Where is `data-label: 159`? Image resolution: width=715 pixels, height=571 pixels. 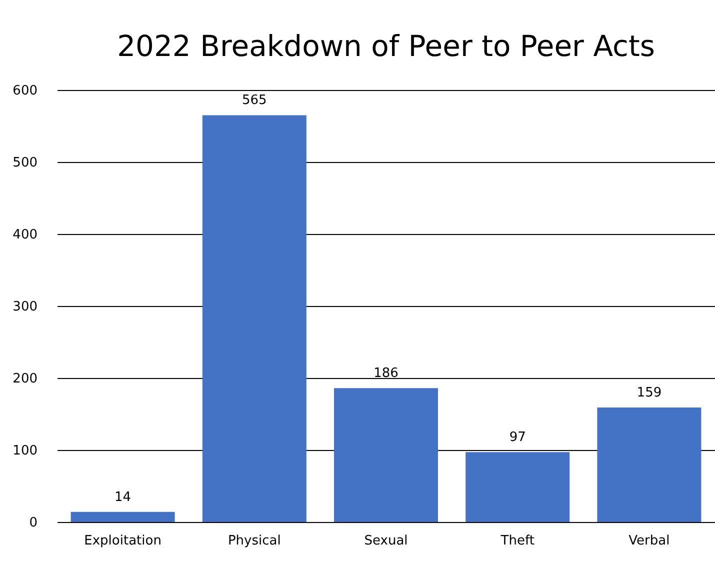 data-label: 159 is located at coordinates (649, 393).